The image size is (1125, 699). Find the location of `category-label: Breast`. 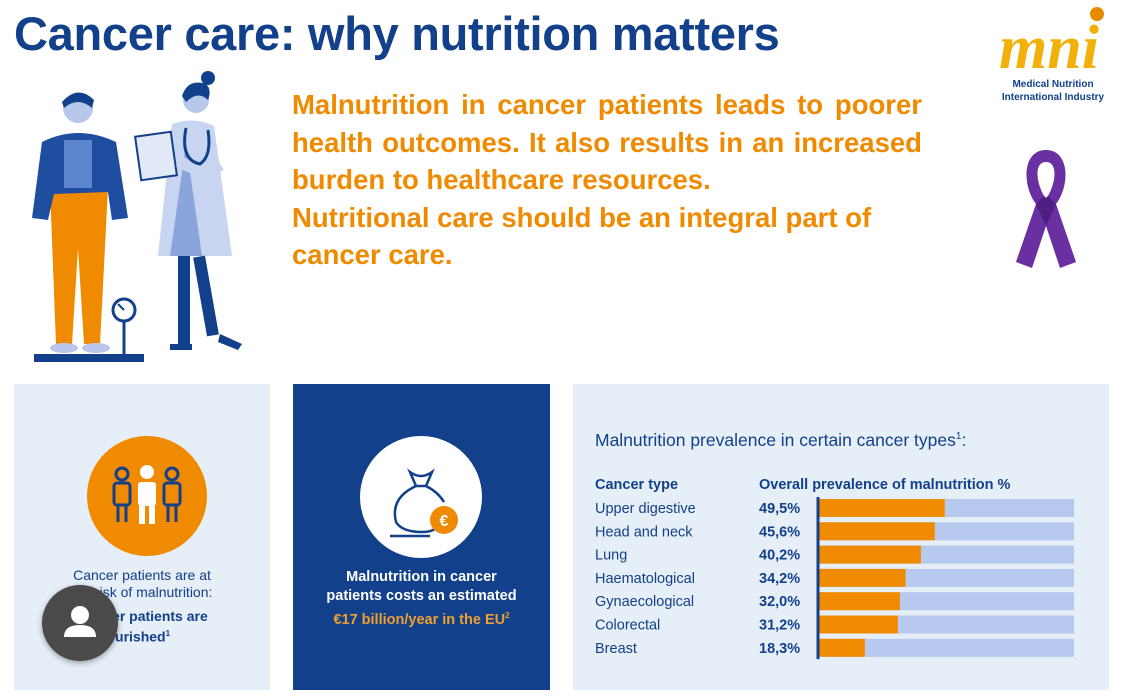

category-label: Breast is located at coordinates (616, 649).